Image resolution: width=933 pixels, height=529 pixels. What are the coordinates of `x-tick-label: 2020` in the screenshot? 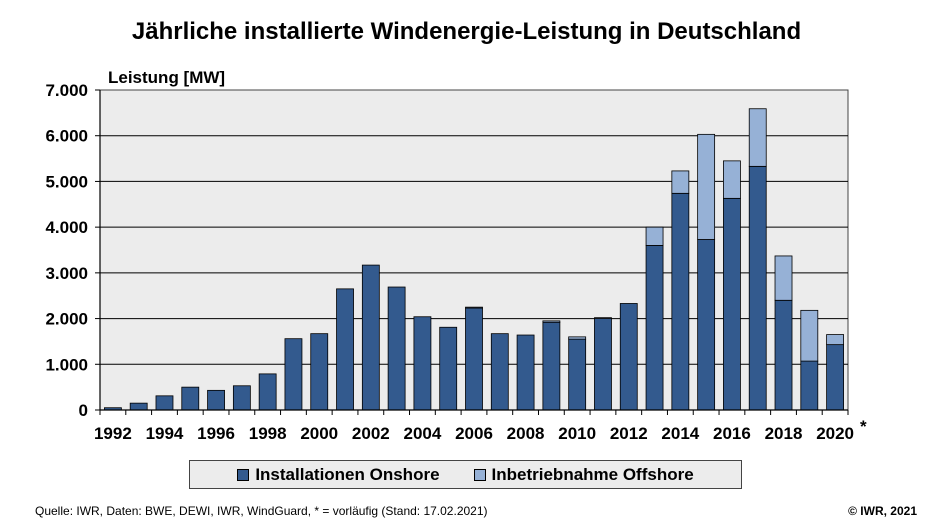 It's located at (835, 433).